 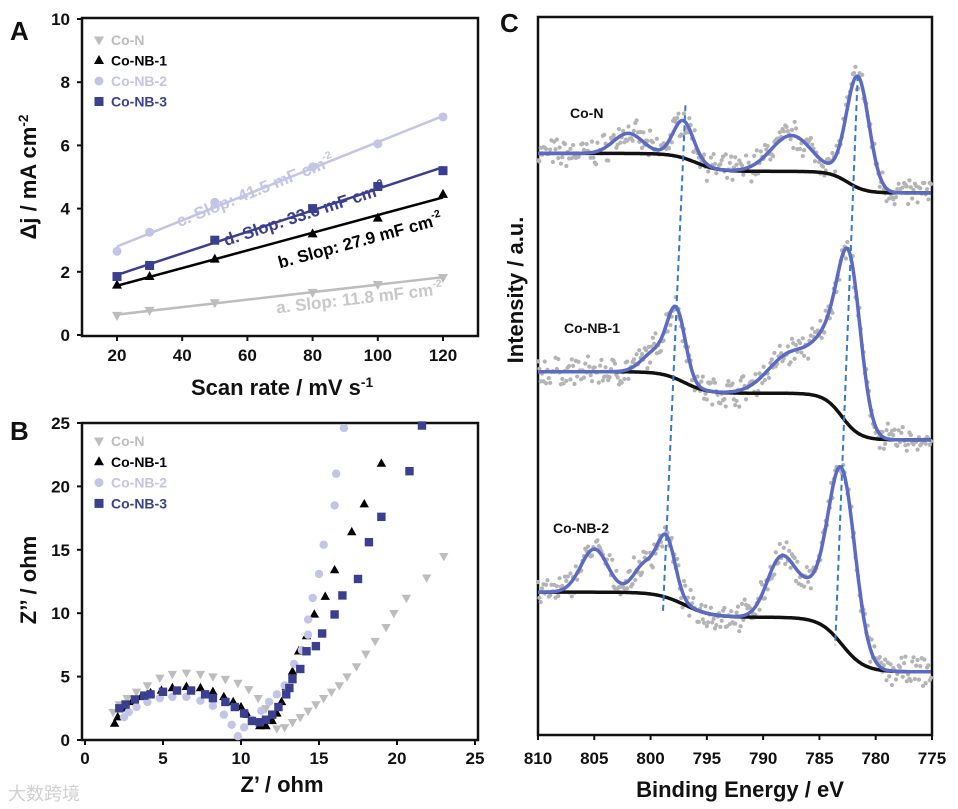 What do you see at coordinates (586, 113) in the screenshot?
I see `spectrum-label-co-n: Co-N` at bounding box center [586, 113].